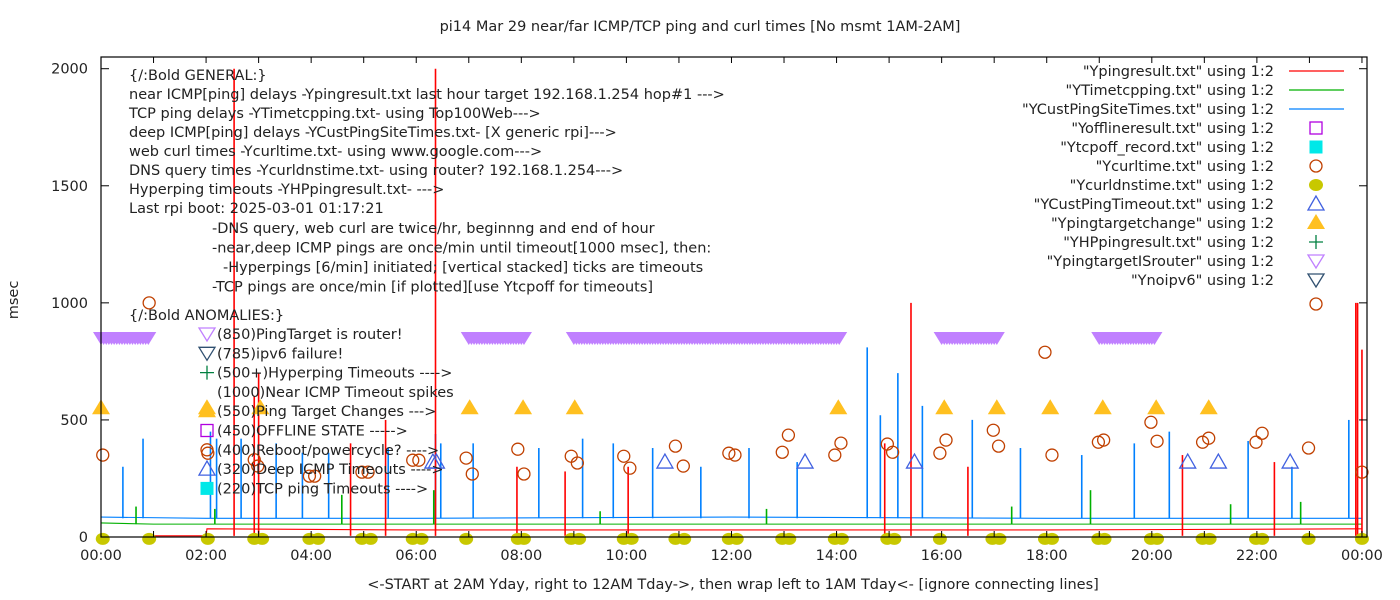 The image size is (1400, 600). Describe the element at coordinates (436, 460) in the screenshot. I see `cust-timeout-point` at that location.